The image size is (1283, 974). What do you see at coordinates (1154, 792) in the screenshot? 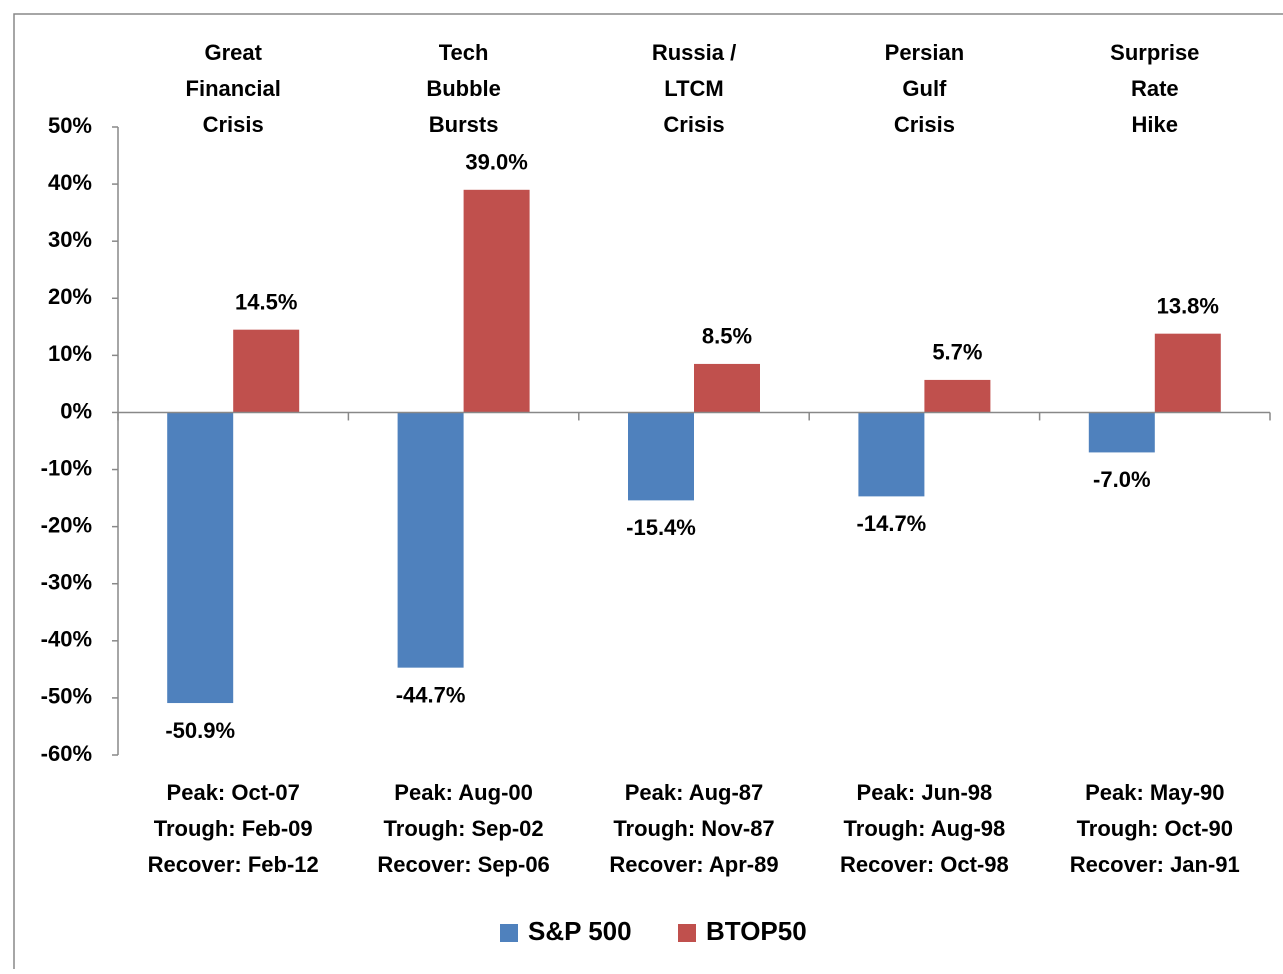
I see `x-tick-label: Peak: May-90` at bounding box center [1154, 792].